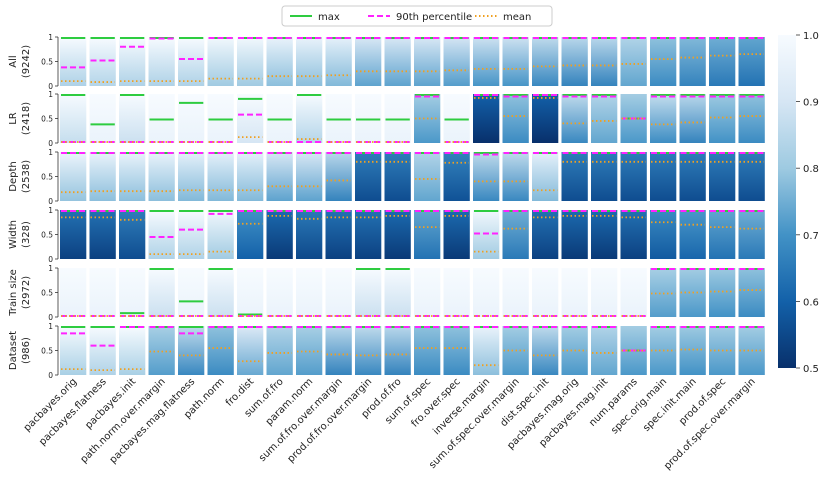 This screenshot has height=492, width=830. I want to click on colorbar-gradient, so click(787, 201).